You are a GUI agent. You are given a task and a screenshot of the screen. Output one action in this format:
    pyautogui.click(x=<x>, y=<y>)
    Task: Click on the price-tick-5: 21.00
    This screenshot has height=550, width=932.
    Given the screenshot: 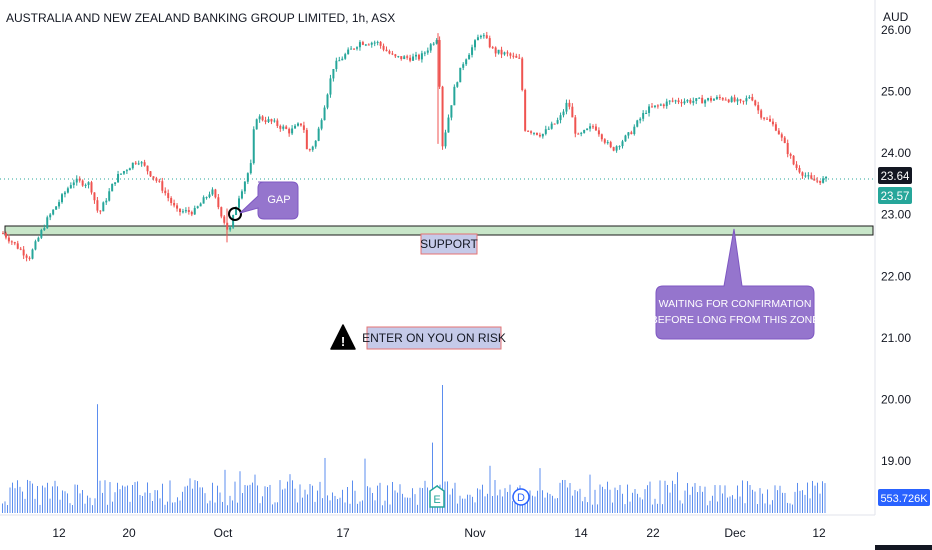 What is the action you would take?
    pyautogui.click(x=896, y=338)
    